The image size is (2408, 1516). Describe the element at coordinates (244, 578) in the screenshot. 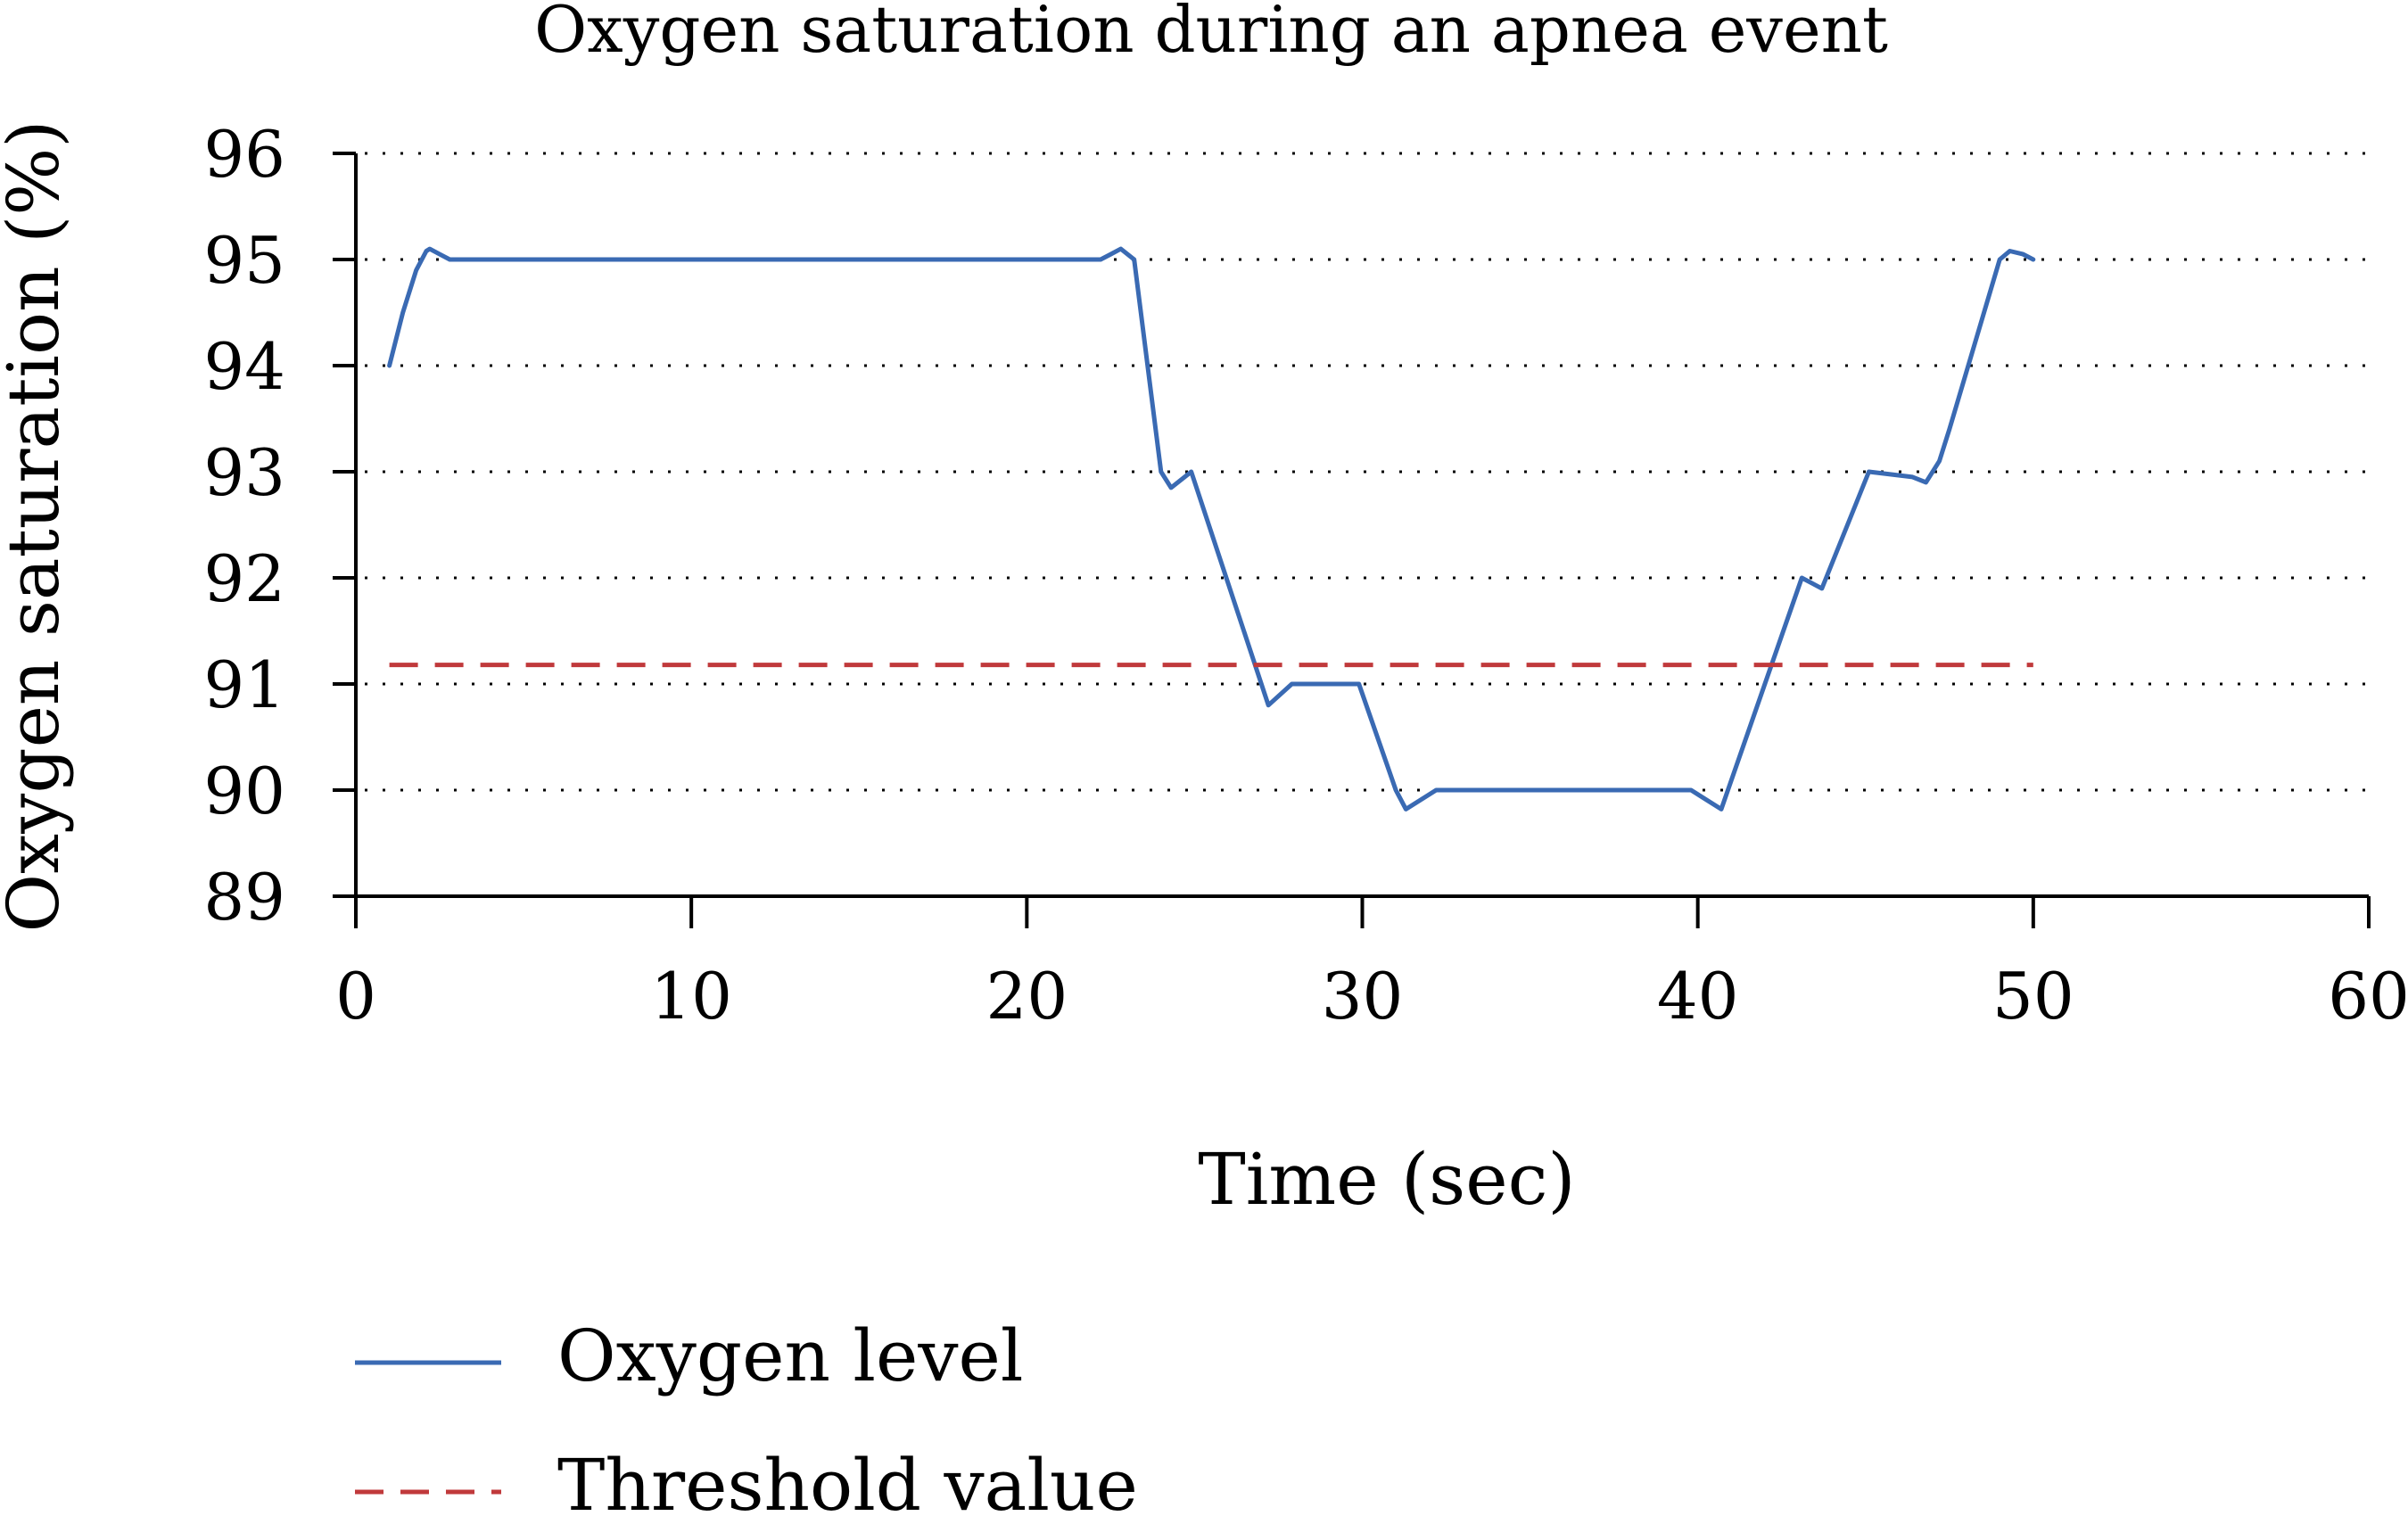

I see `y-tick-label-92: 92` at that location.